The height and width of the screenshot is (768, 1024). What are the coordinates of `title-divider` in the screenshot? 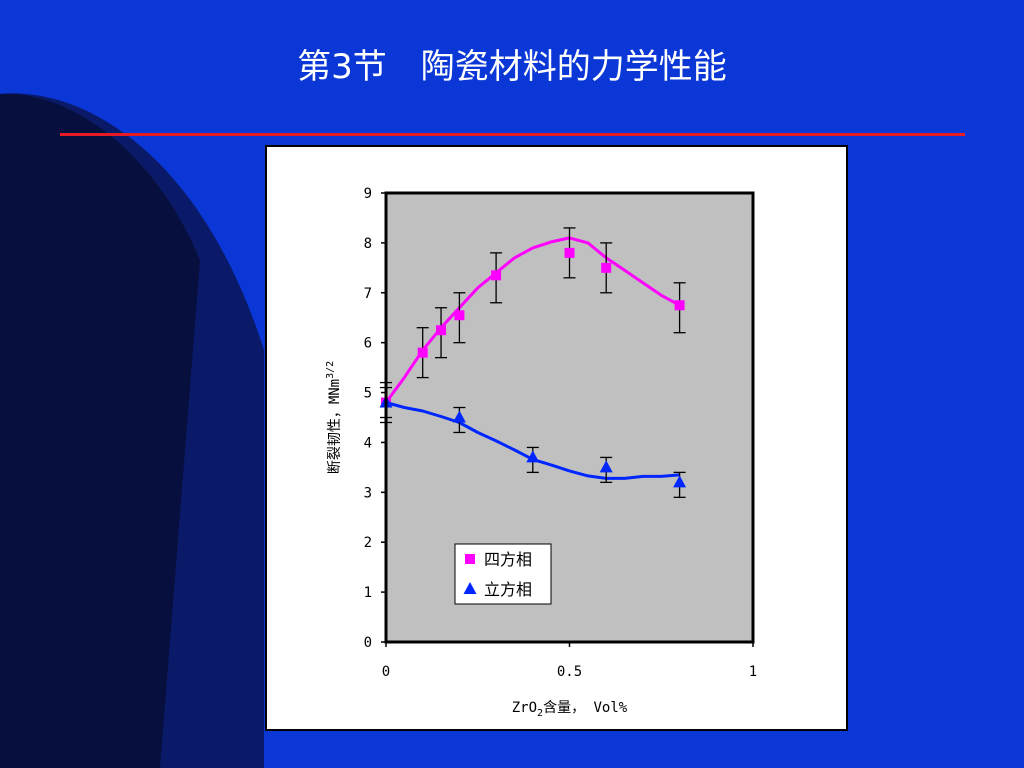 It's located at (512, 134).